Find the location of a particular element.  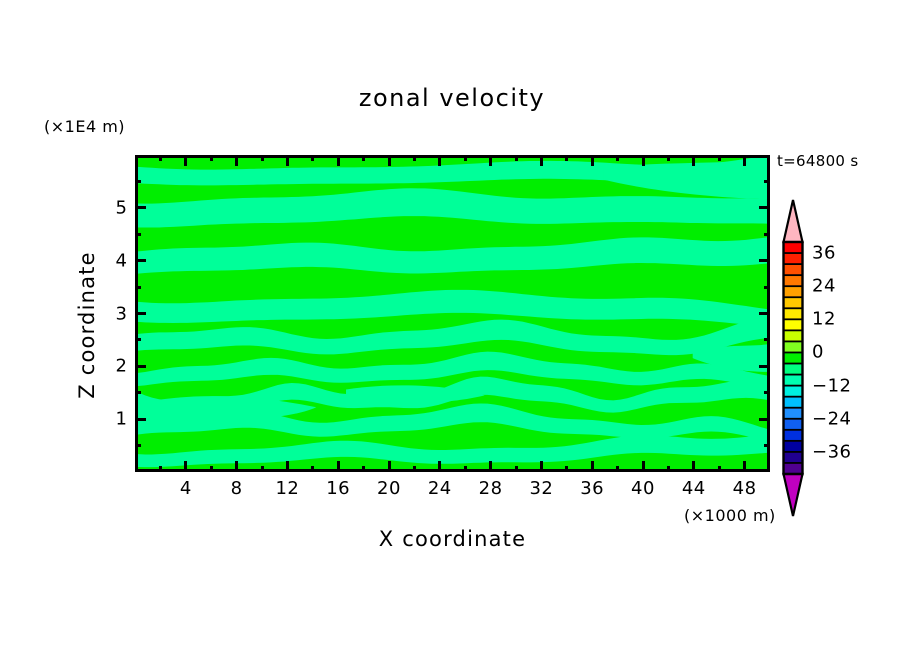

colorbar-frame is located at coordinates (793, 358).